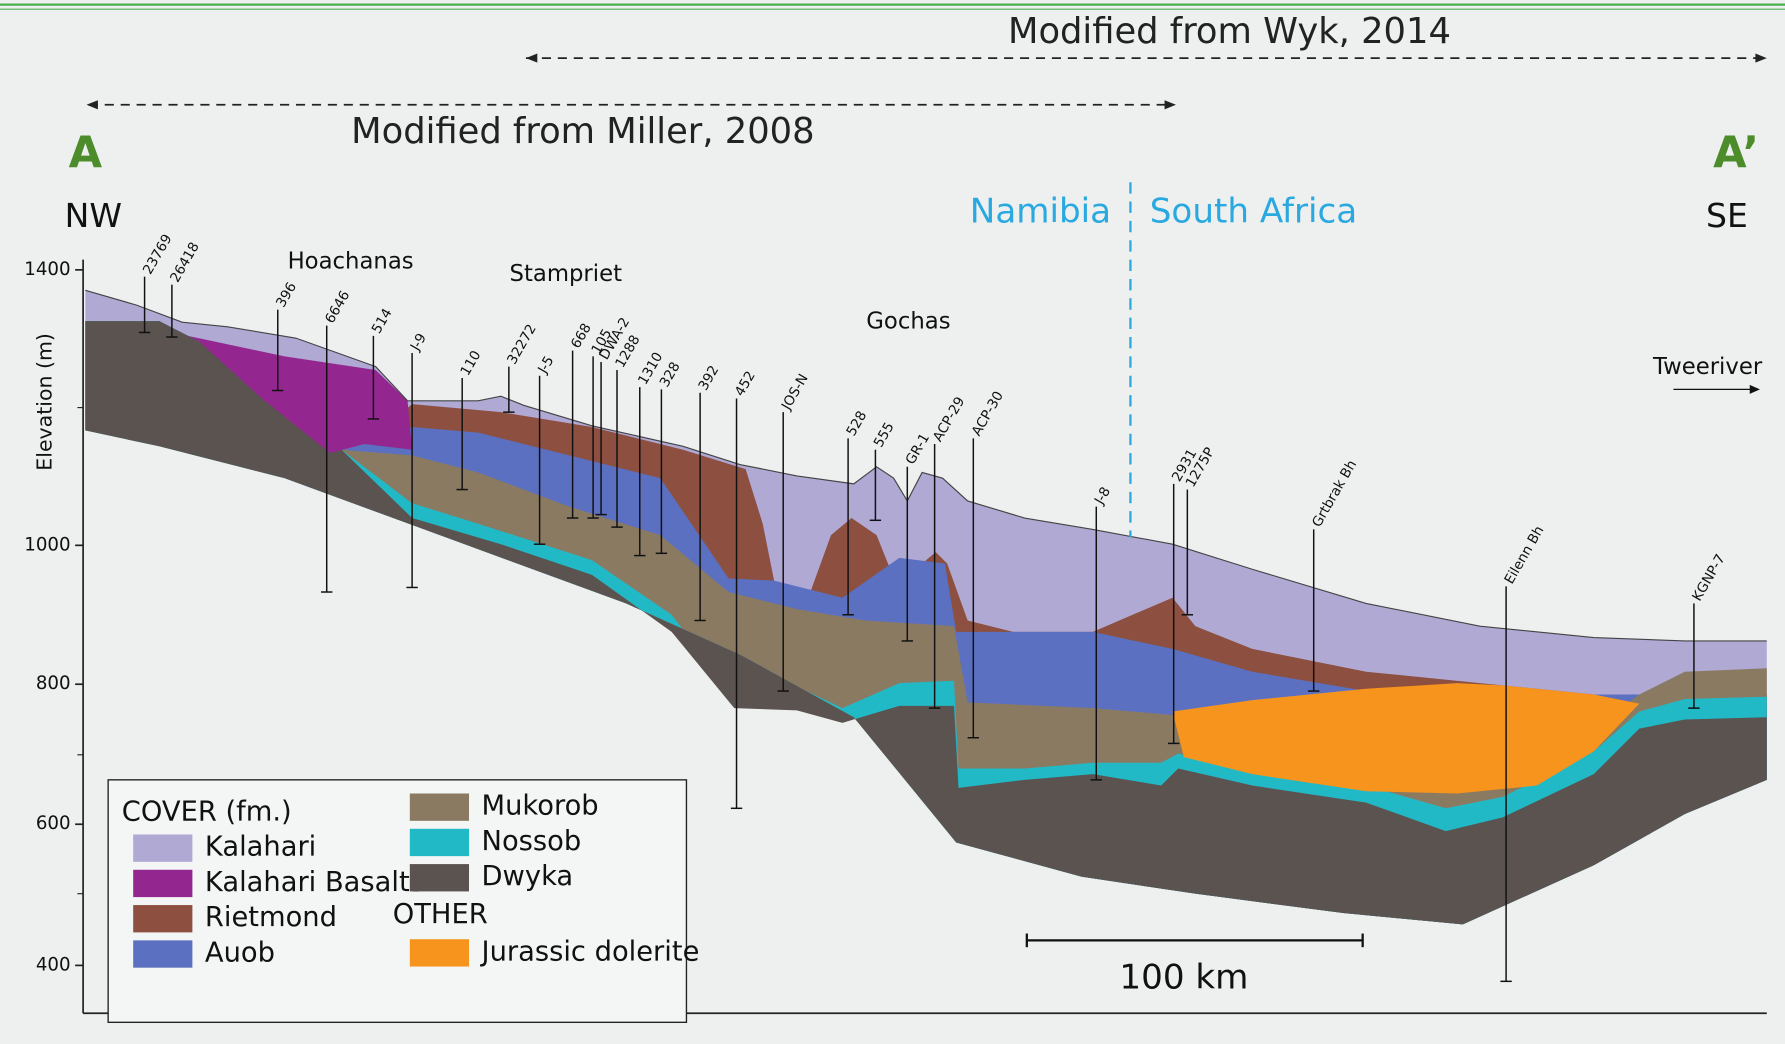 The height and width of the screenshot is (1044, 1785). Describe the element at coordinates (1183, 978) in the screenshot. I see `scale-label: 100 km` at that location.